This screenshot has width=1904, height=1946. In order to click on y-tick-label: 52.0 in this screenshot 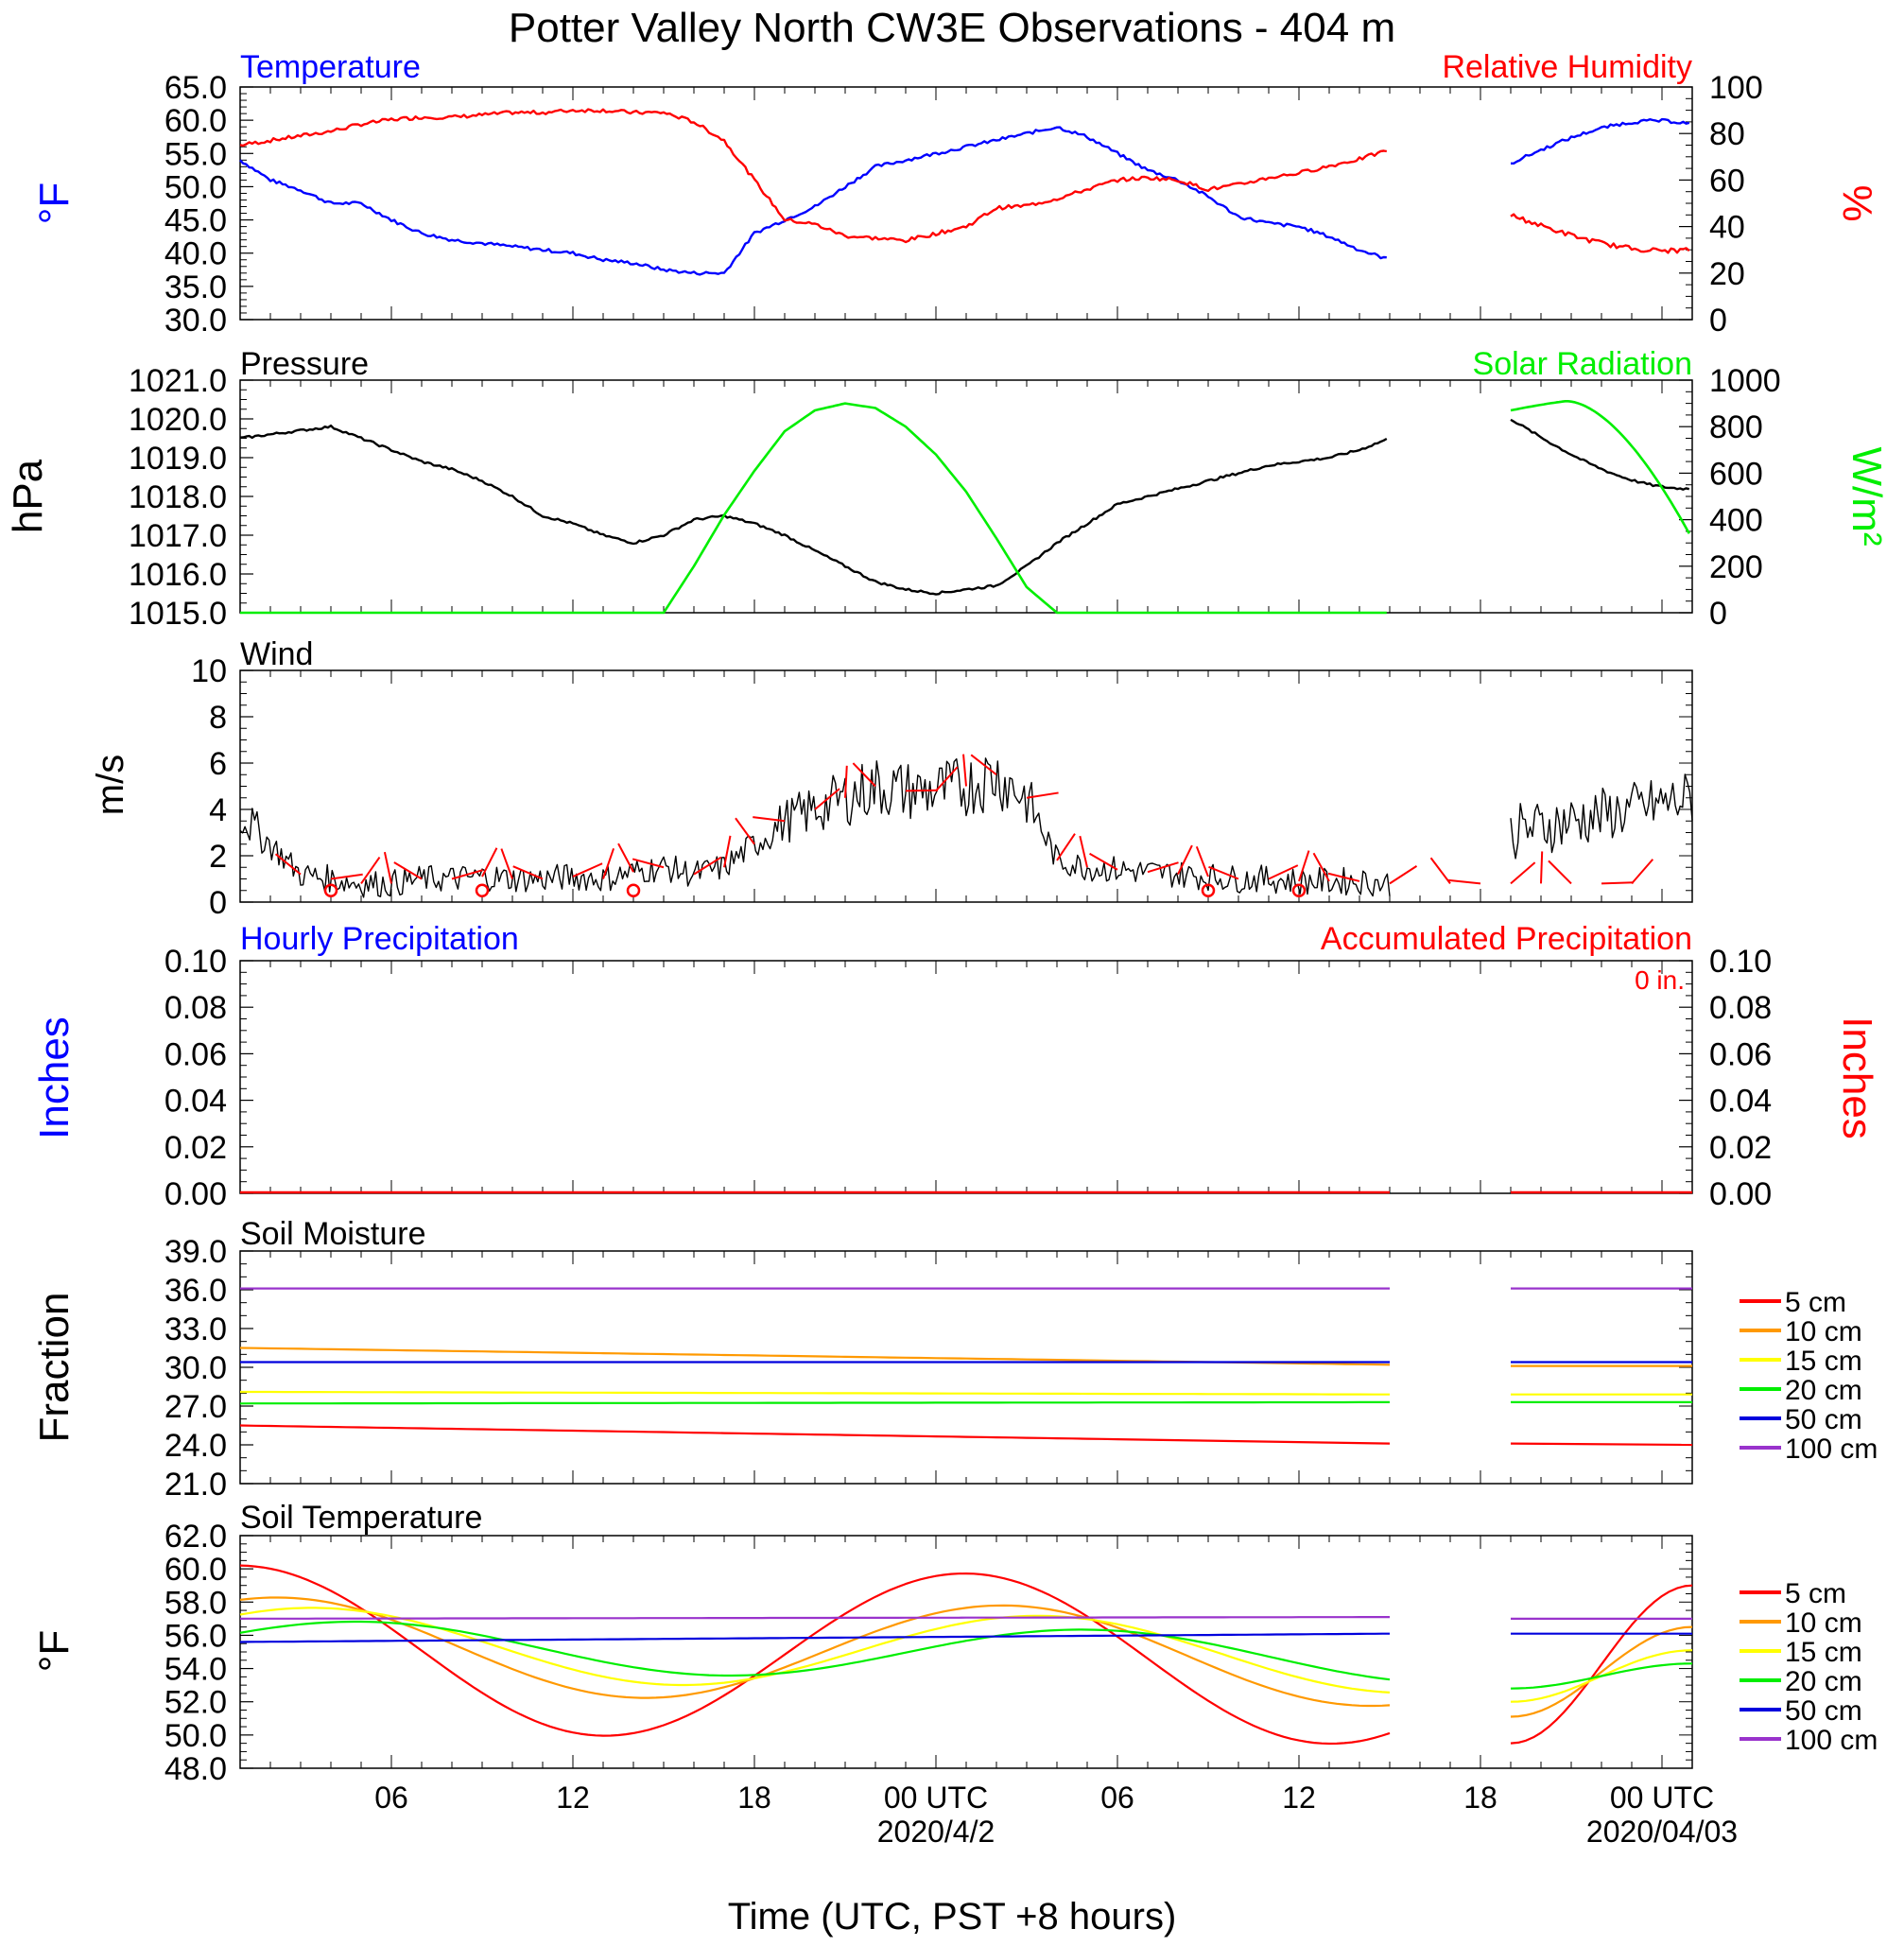, I will do `click(195, 1703)`.